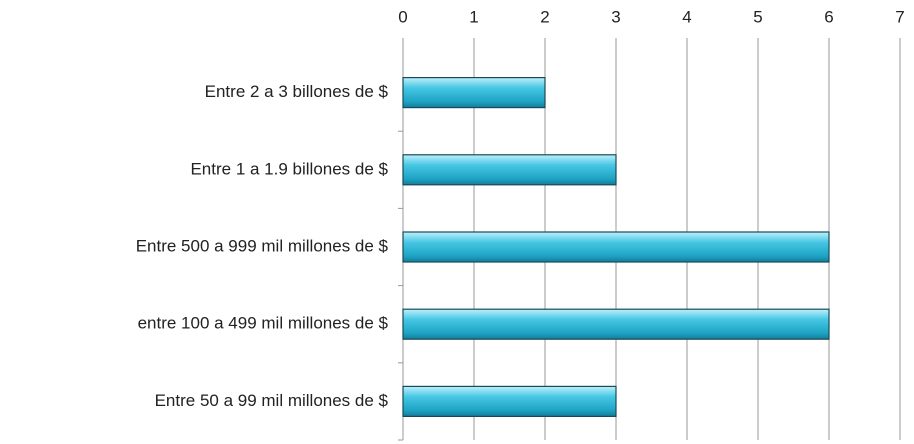  I want to click on y-tick-label: Entre 50 a 99 mil millones de $, so click(272, 400).